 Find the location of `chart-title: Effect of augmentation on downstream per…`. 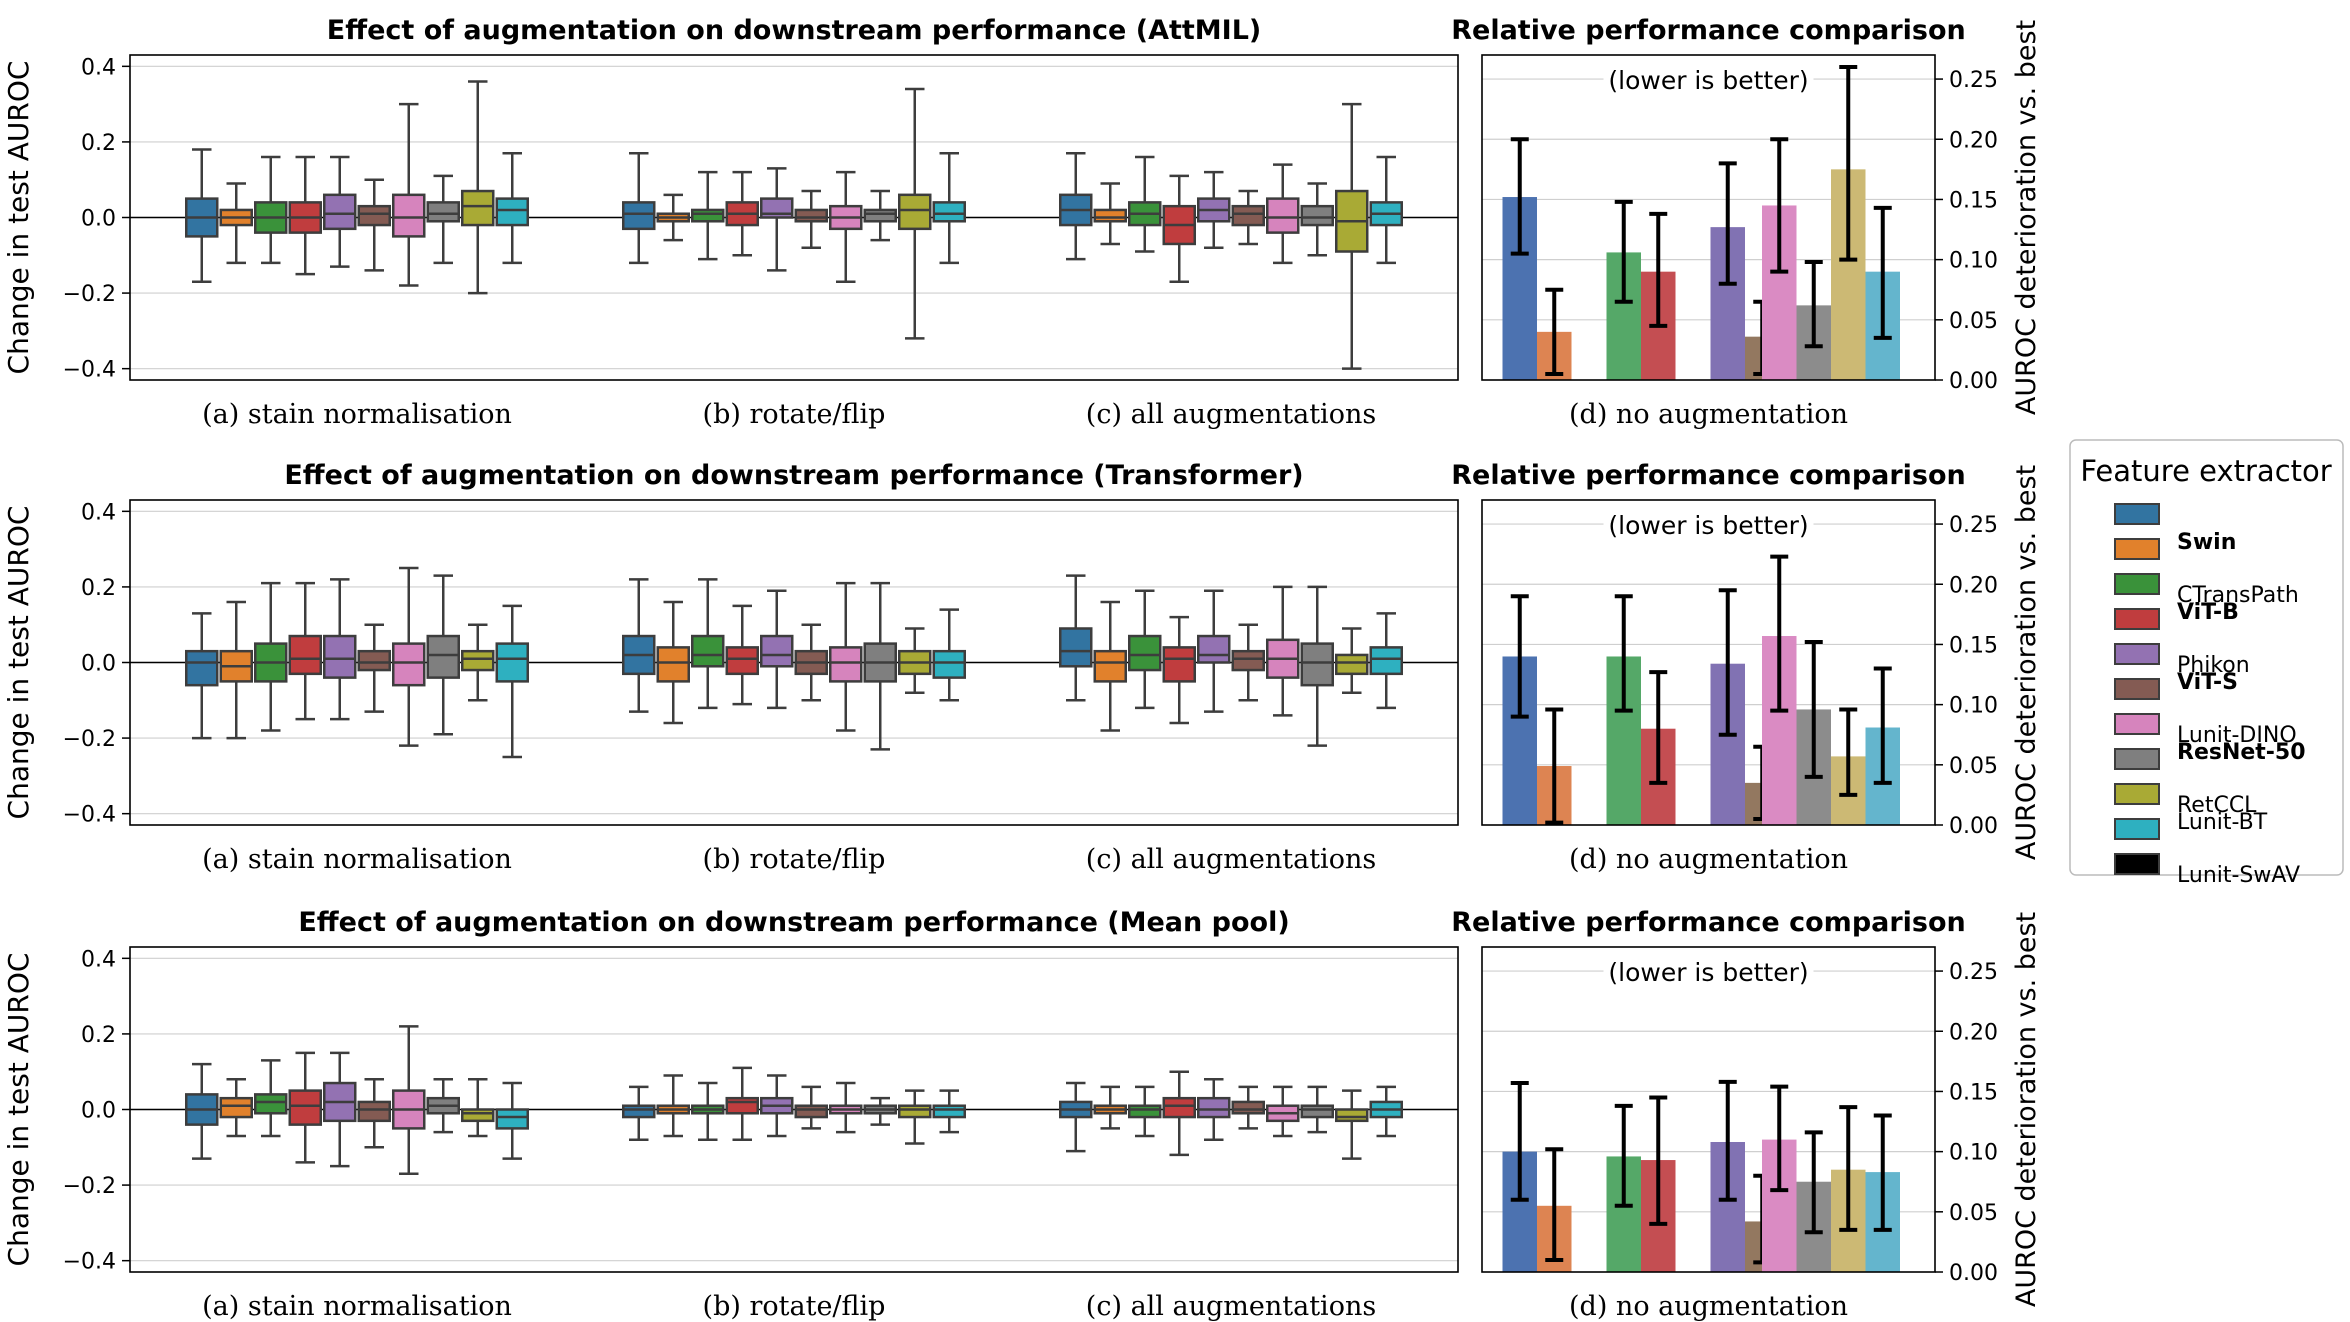

chart-title: Effect of augmentation on downstream per… is located at coordinates (794, 30).